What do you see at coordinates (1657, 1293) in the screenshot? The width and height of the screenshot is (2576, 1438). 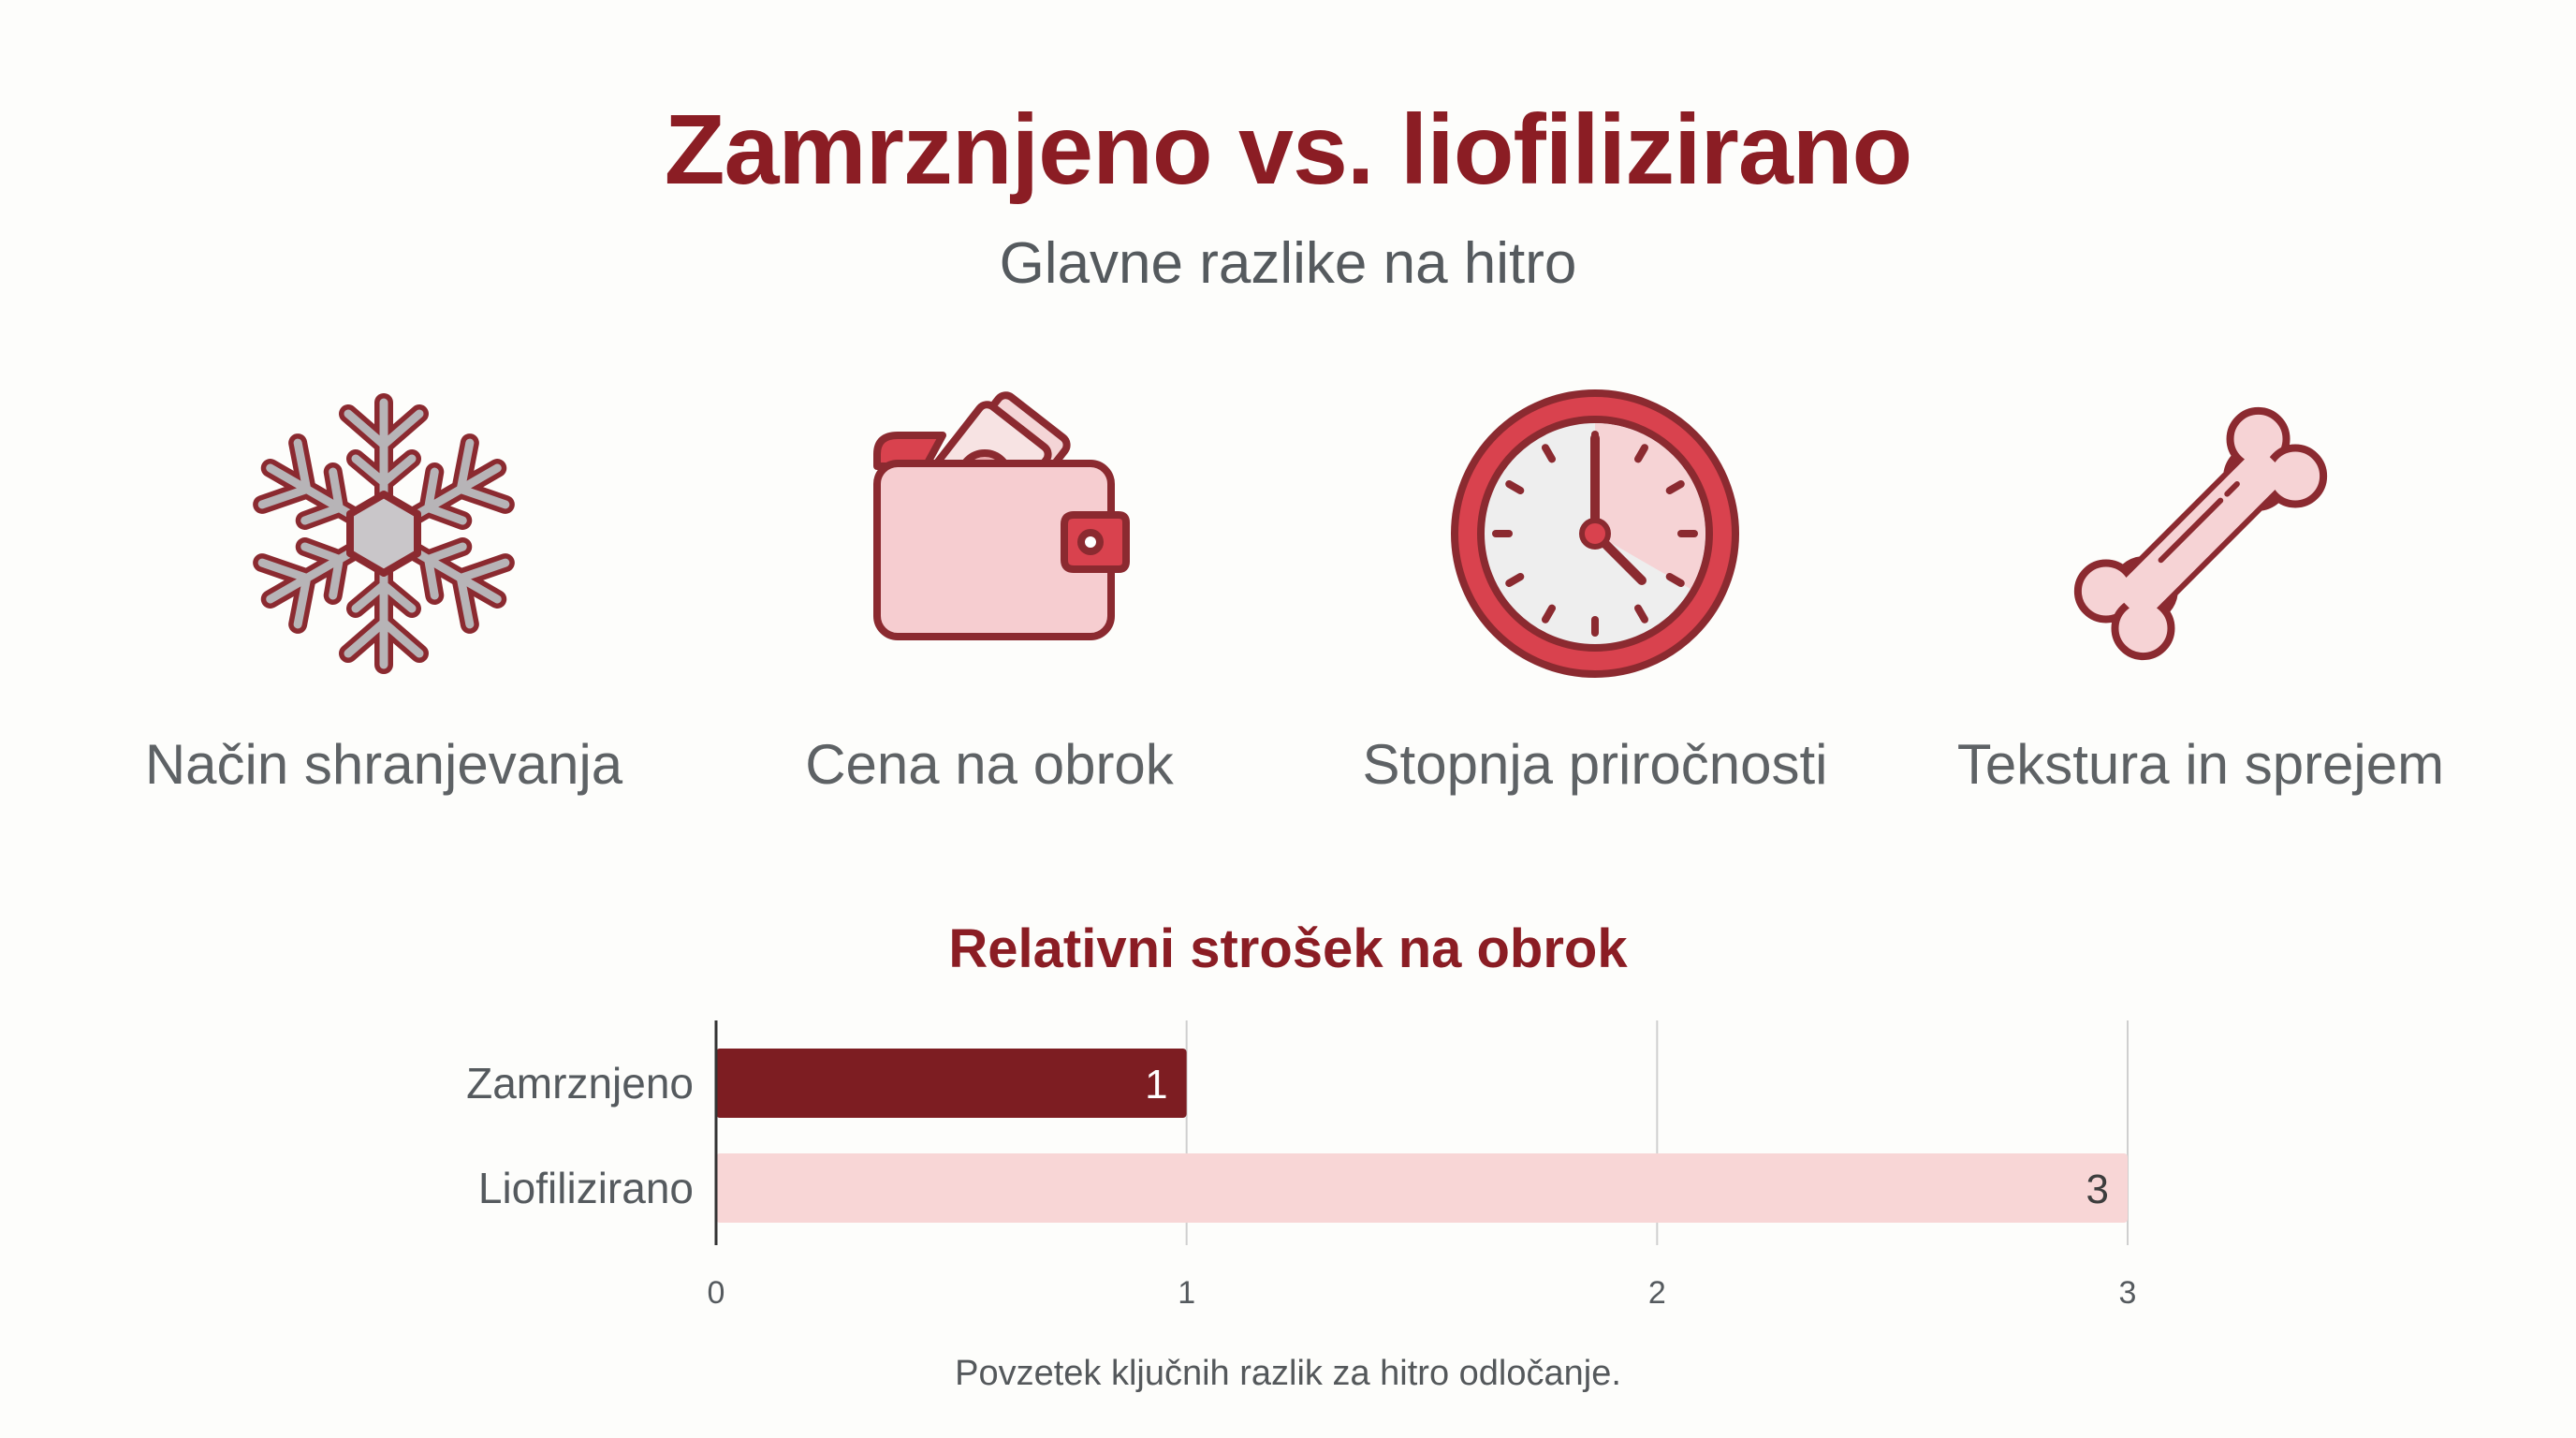 I see `x-tick-label: 2` at bounding box center [1657, 1293].